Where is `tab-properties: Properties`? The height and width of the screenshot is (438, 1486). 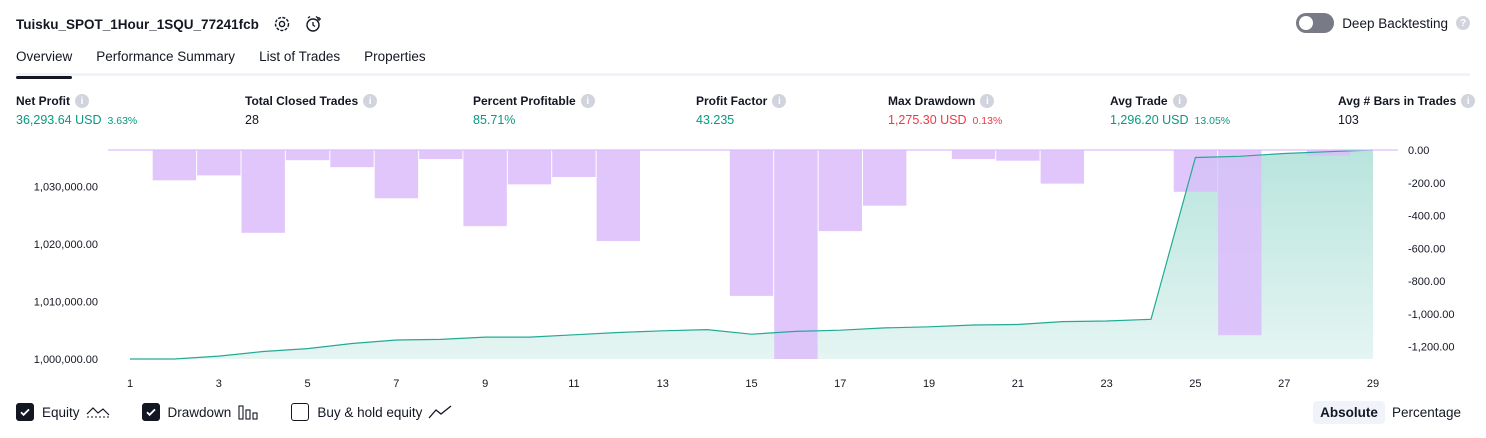 tab-properties: Properties is located at coordinates (395, 56).